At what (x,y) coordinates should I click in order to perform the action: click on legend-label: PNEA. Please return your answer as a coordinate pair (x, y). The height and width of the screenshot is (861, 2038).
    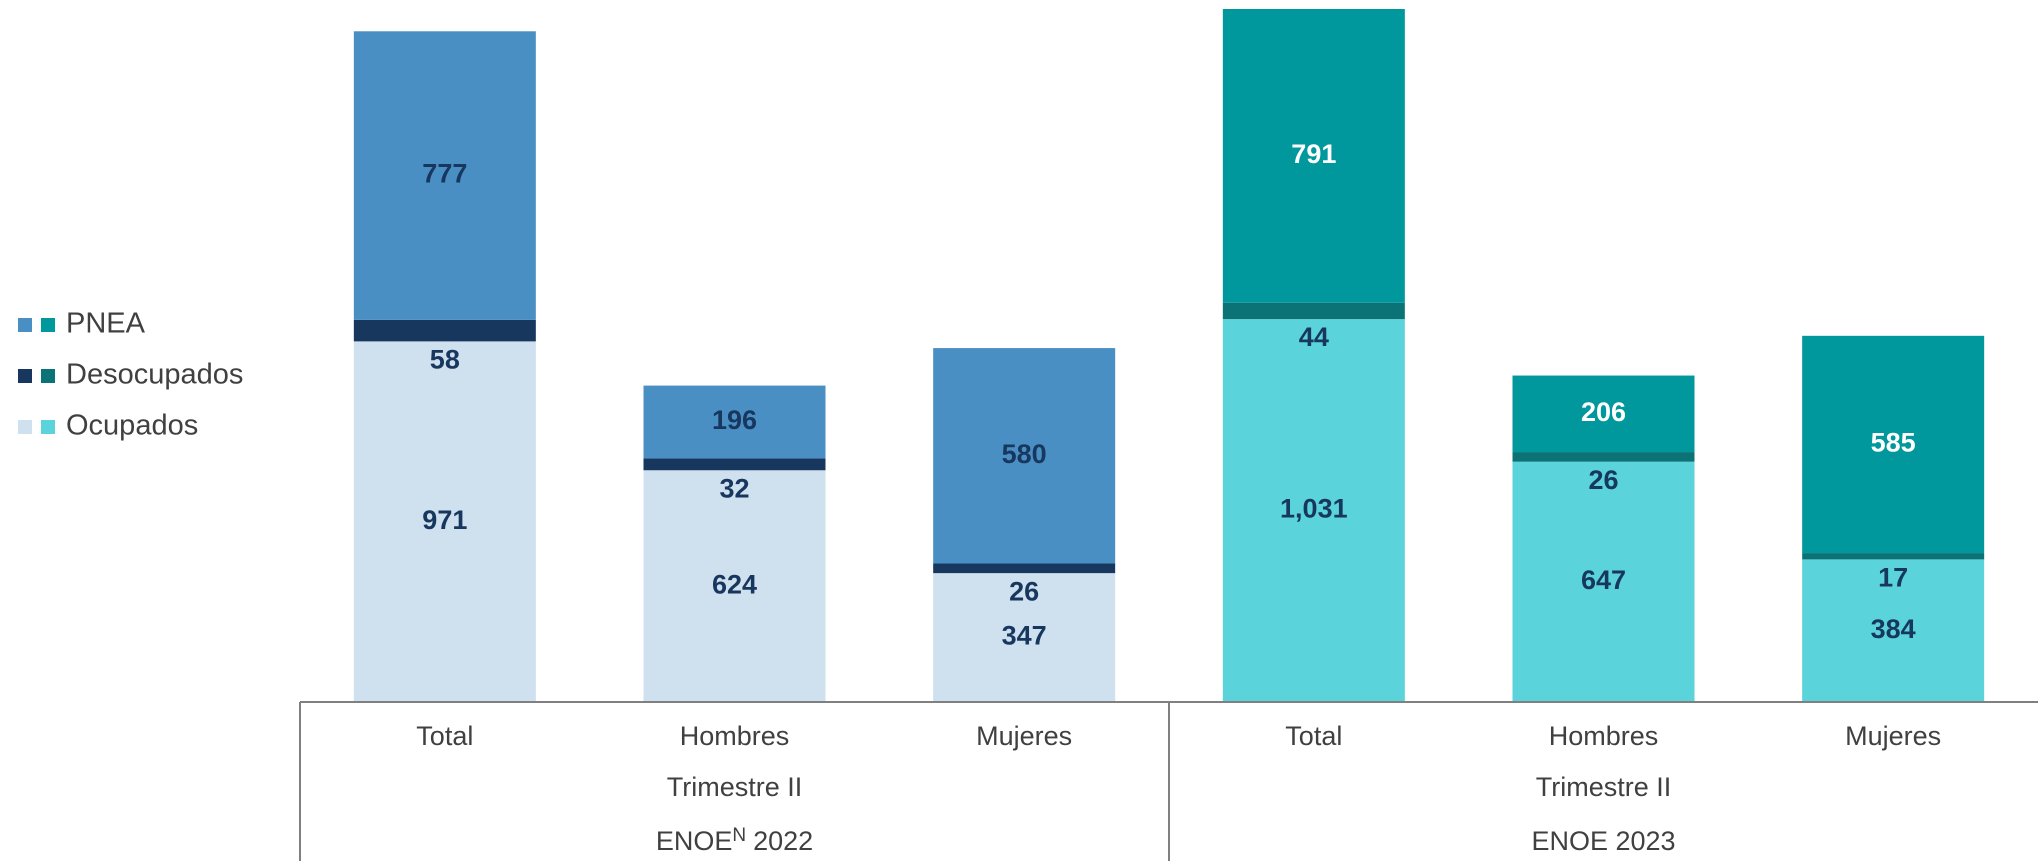
    Looking at the image, I should click on (106, 324).